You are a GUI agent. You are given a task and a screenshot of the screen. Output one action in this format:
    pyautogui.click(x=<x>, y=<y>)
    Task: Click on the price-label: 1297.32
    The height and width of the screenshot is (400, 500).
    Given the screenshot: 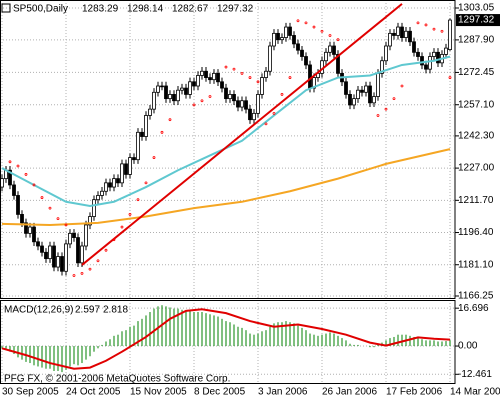 What is the action you would take?
    pyautogui.click(x=476, y=20)
    